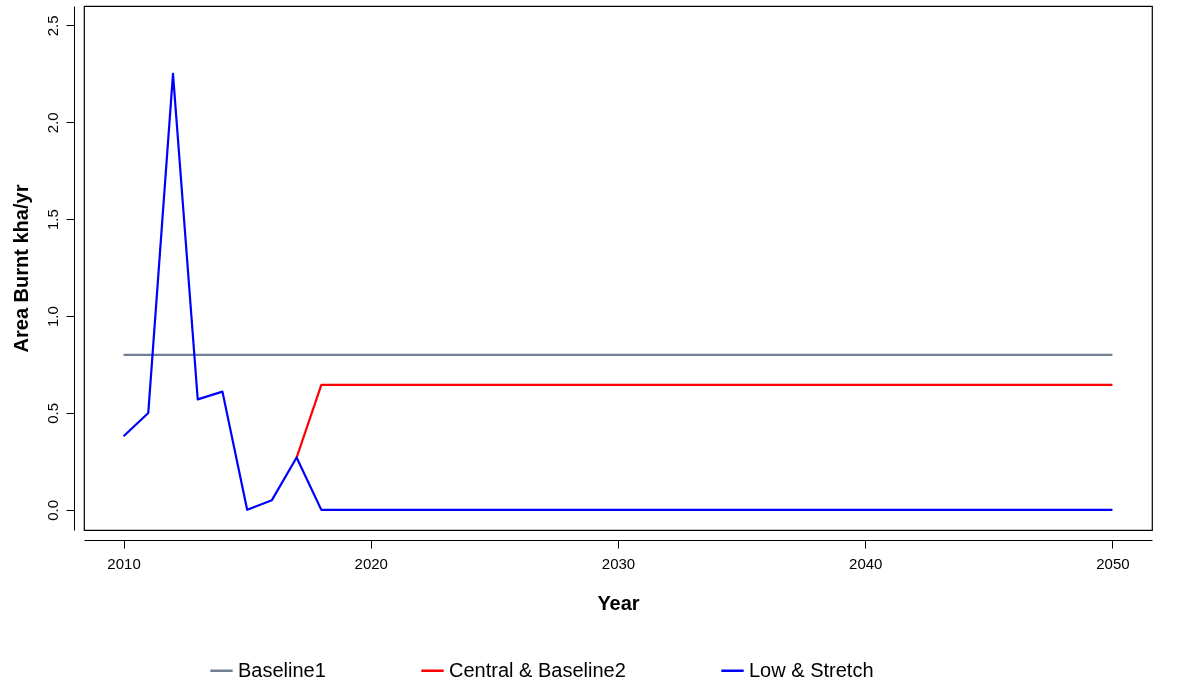  I want to click on x-tick-label: 2020, so click(371, 563).